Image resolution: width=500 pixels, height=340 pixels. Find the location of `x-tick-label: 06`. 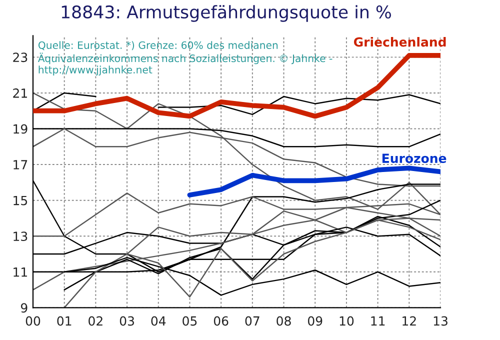

x-tick-label: 06 is located at coordinates (221, 321).